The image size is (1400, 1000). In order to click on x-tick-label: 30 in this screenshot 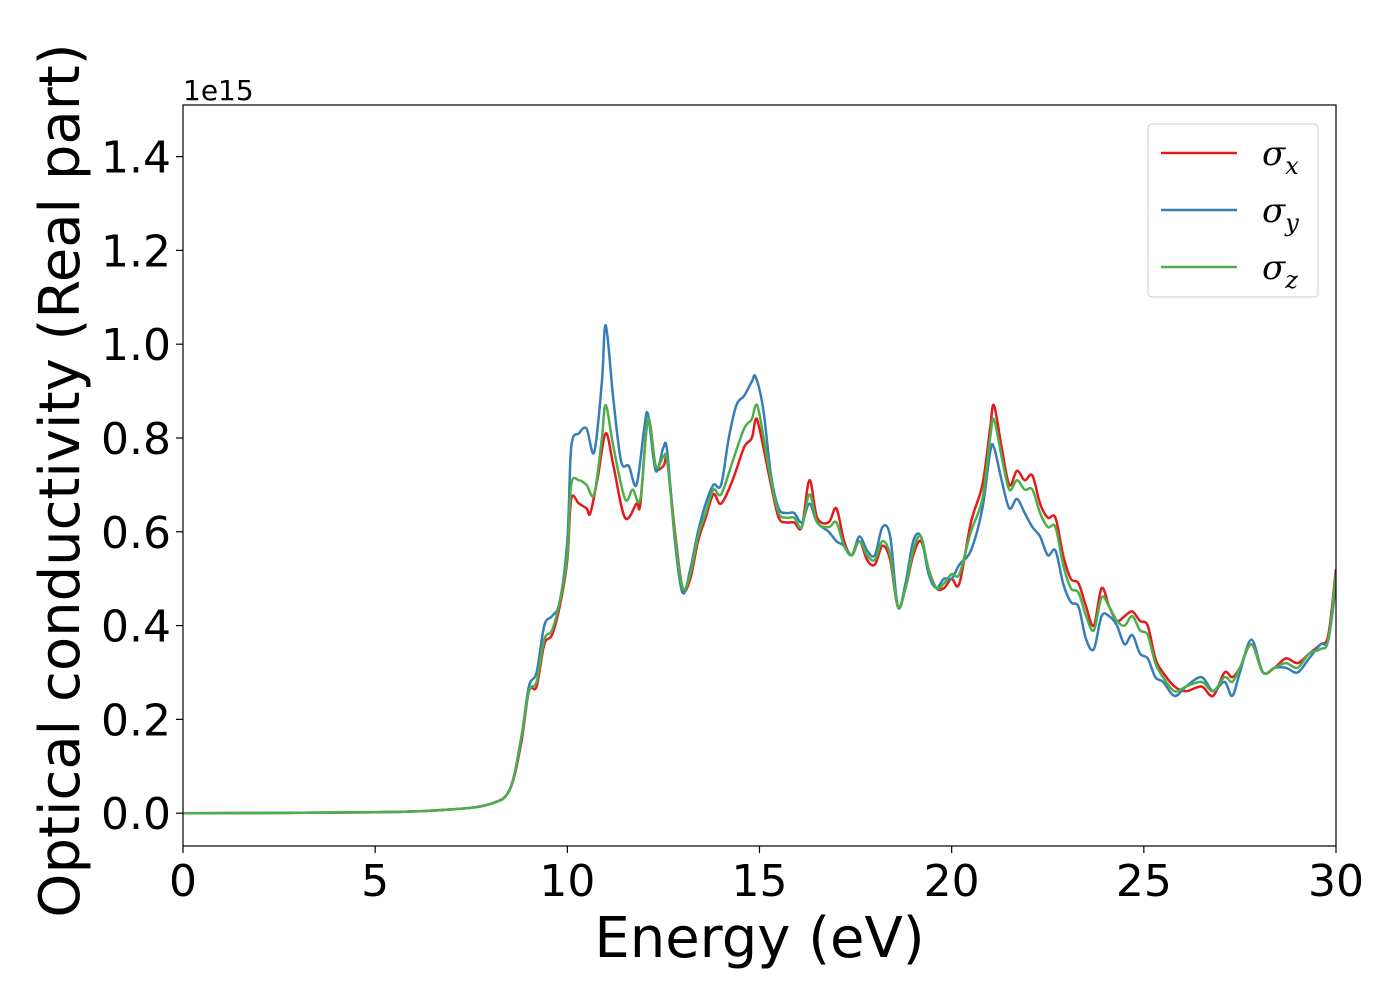, I will do `click(1336, 881)`.